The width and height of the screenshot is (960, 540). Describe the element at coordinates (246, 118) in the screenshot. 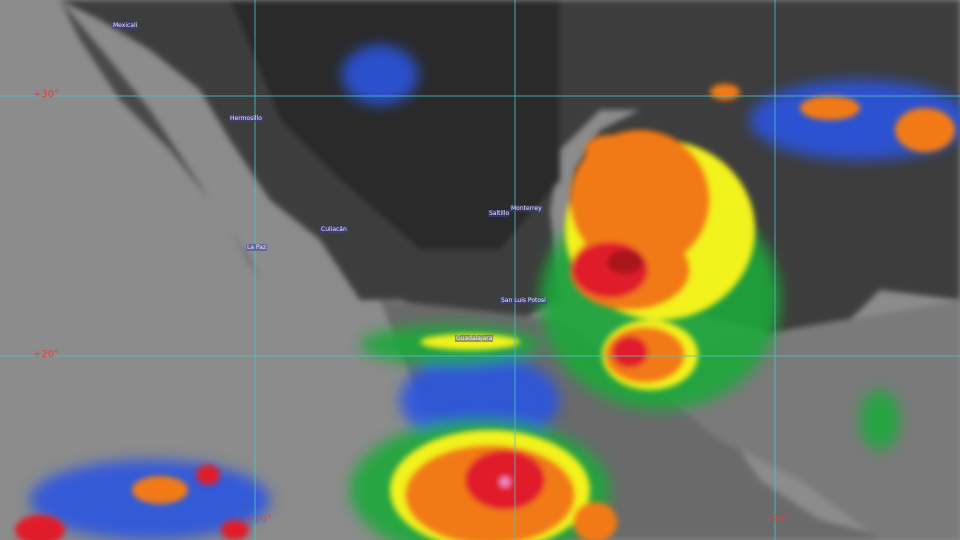

I see `city-label: Hermosillo` at that location.